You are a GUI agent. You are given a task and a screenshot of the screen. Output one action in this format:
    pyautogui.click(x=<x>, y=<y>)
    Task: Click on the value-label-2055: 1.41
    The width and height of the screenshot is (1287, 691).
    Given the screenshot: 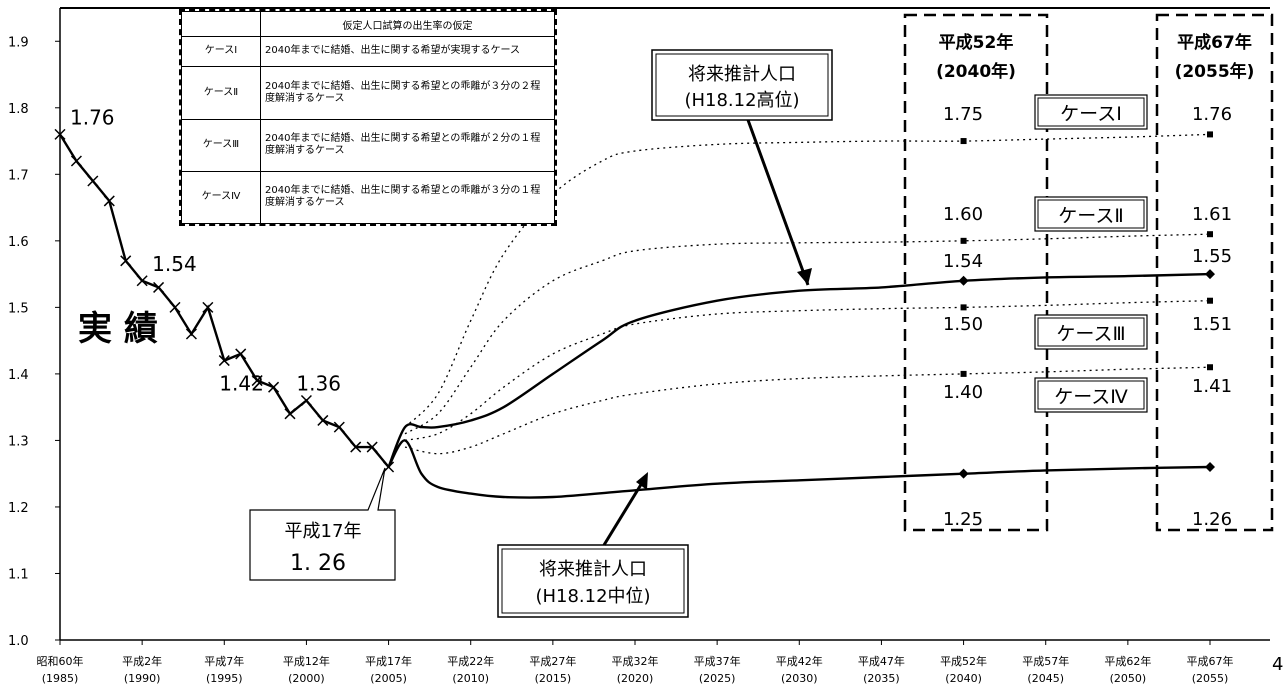 What is the action you would take?
    pyautogui.click(x=1212, y=386)
    